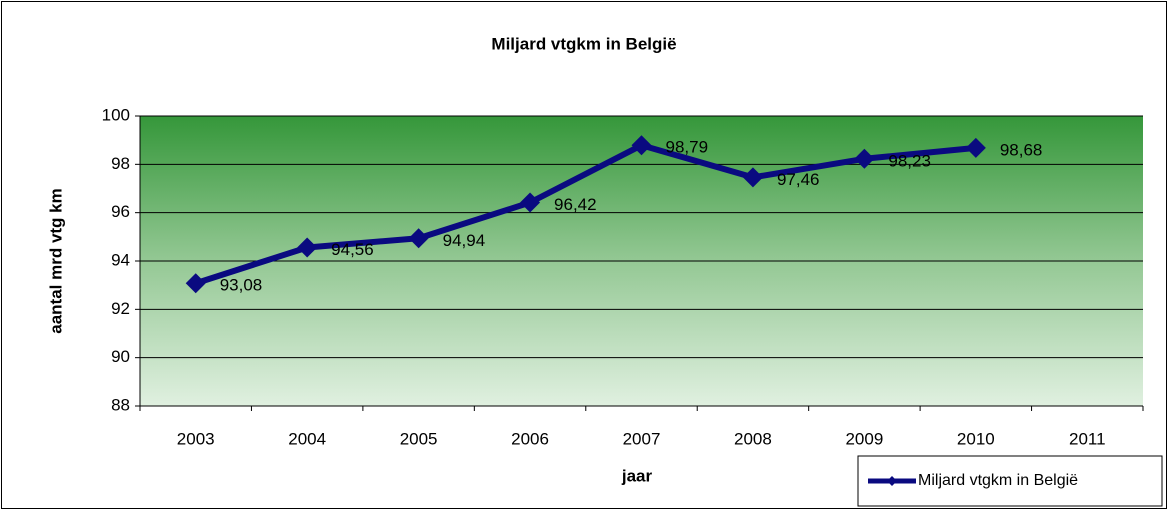 This screenshot has height=511, width=1169. I want to click on y-tick-label: 94, so click(120, 259).